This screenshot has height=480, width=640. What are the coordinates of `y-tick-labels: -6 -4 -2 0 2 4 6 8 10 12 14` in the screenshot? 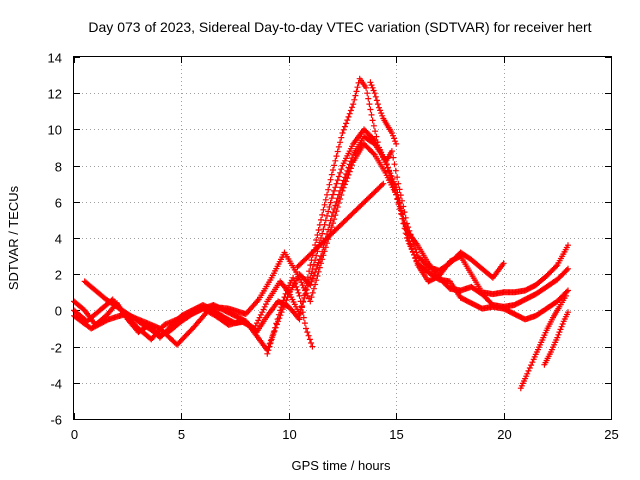 It's located at (55, 239).